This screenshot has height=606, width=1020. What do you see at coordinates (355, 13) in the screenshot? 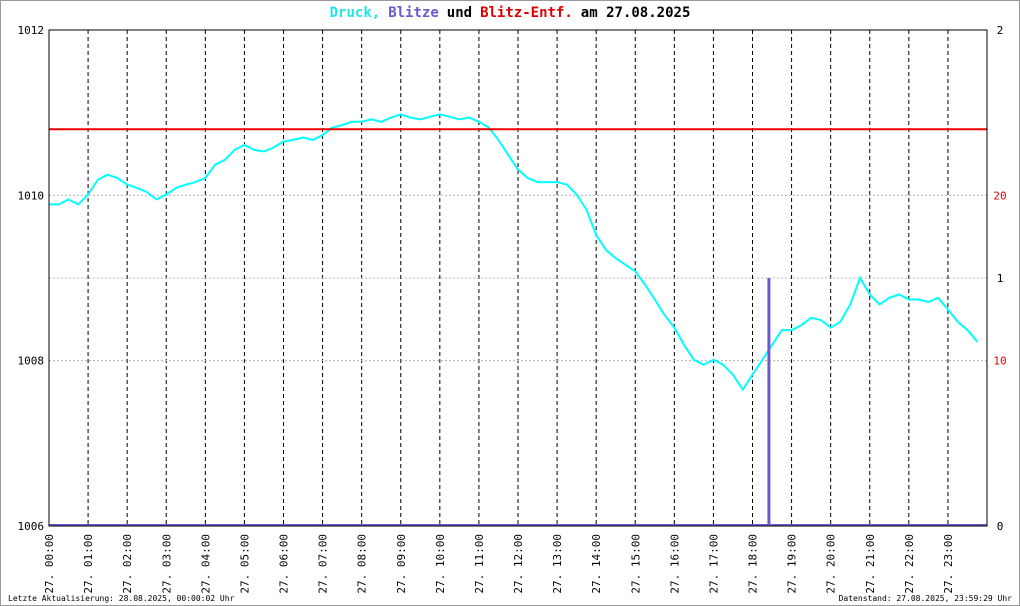
I see `title-part: Druck,` at bounding box center [355, 13].